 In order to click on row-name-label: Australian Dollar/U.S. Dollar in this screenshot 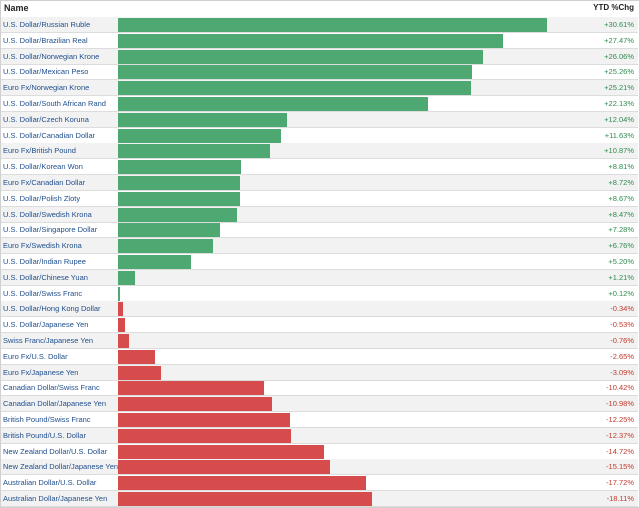, I will do `click(50, 483)`.